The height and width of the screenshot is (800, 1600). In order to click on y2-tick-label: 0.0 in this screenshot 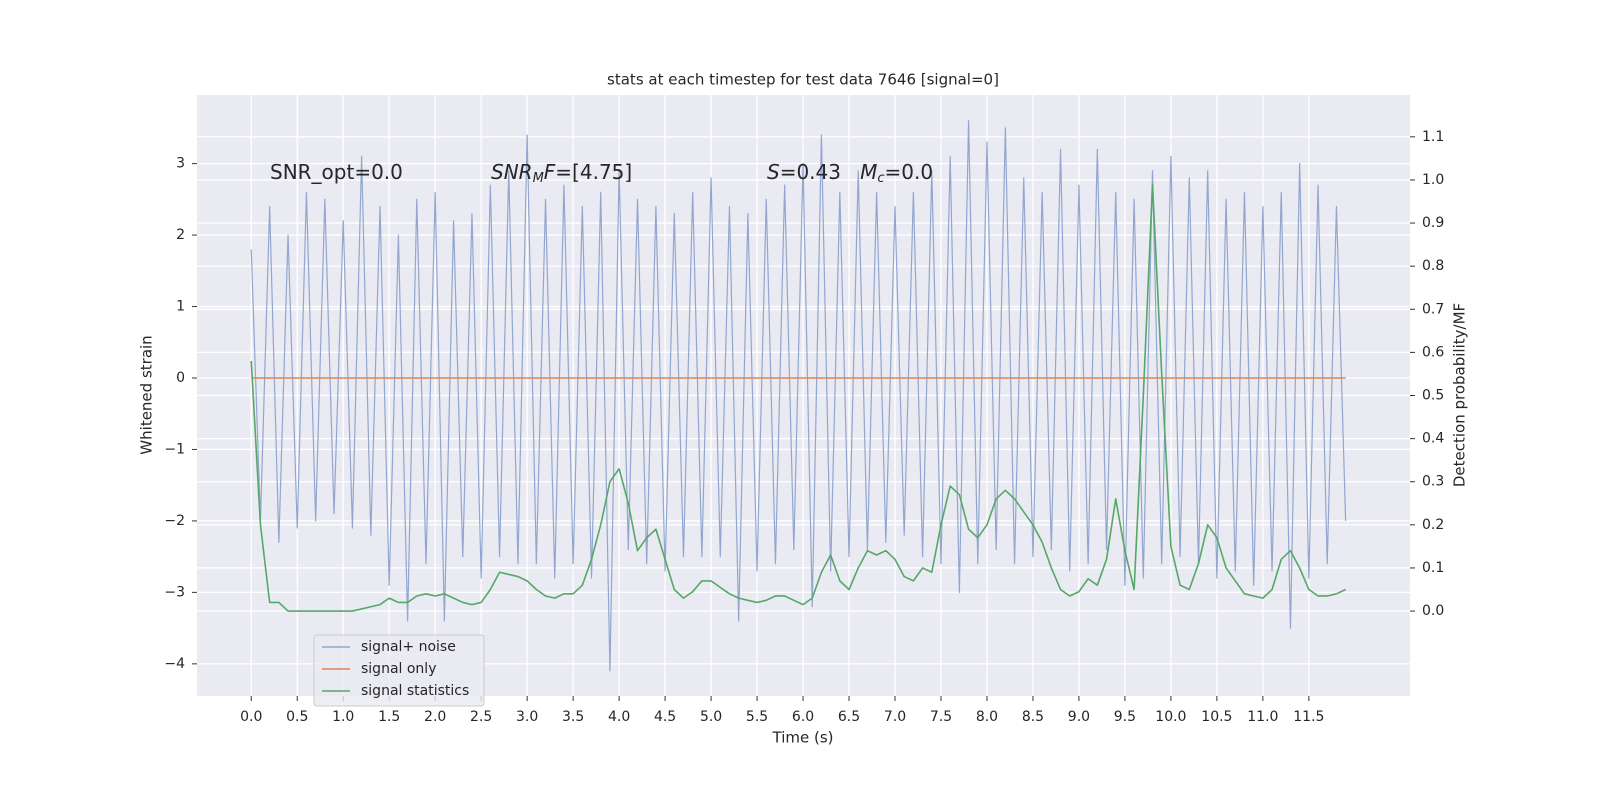, I will do `click(1433, 611)`.